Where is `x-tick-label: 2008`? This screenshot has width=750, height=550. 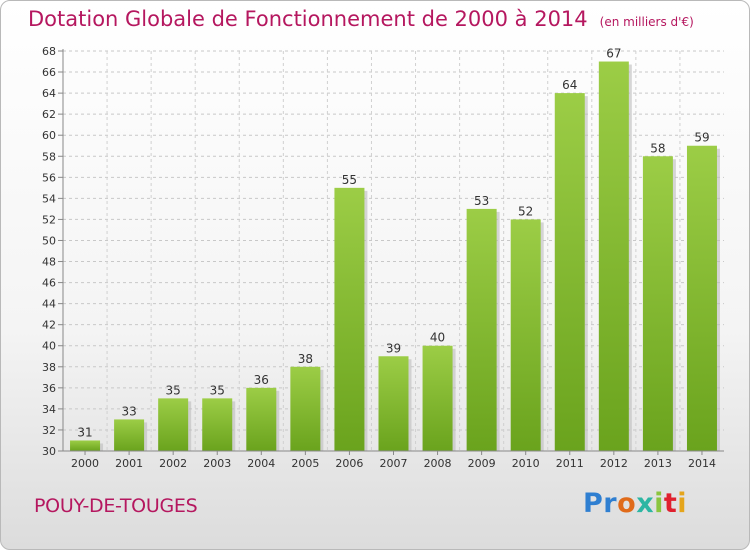
x-tick-label: 2008 is located at coordinates (438, 463).